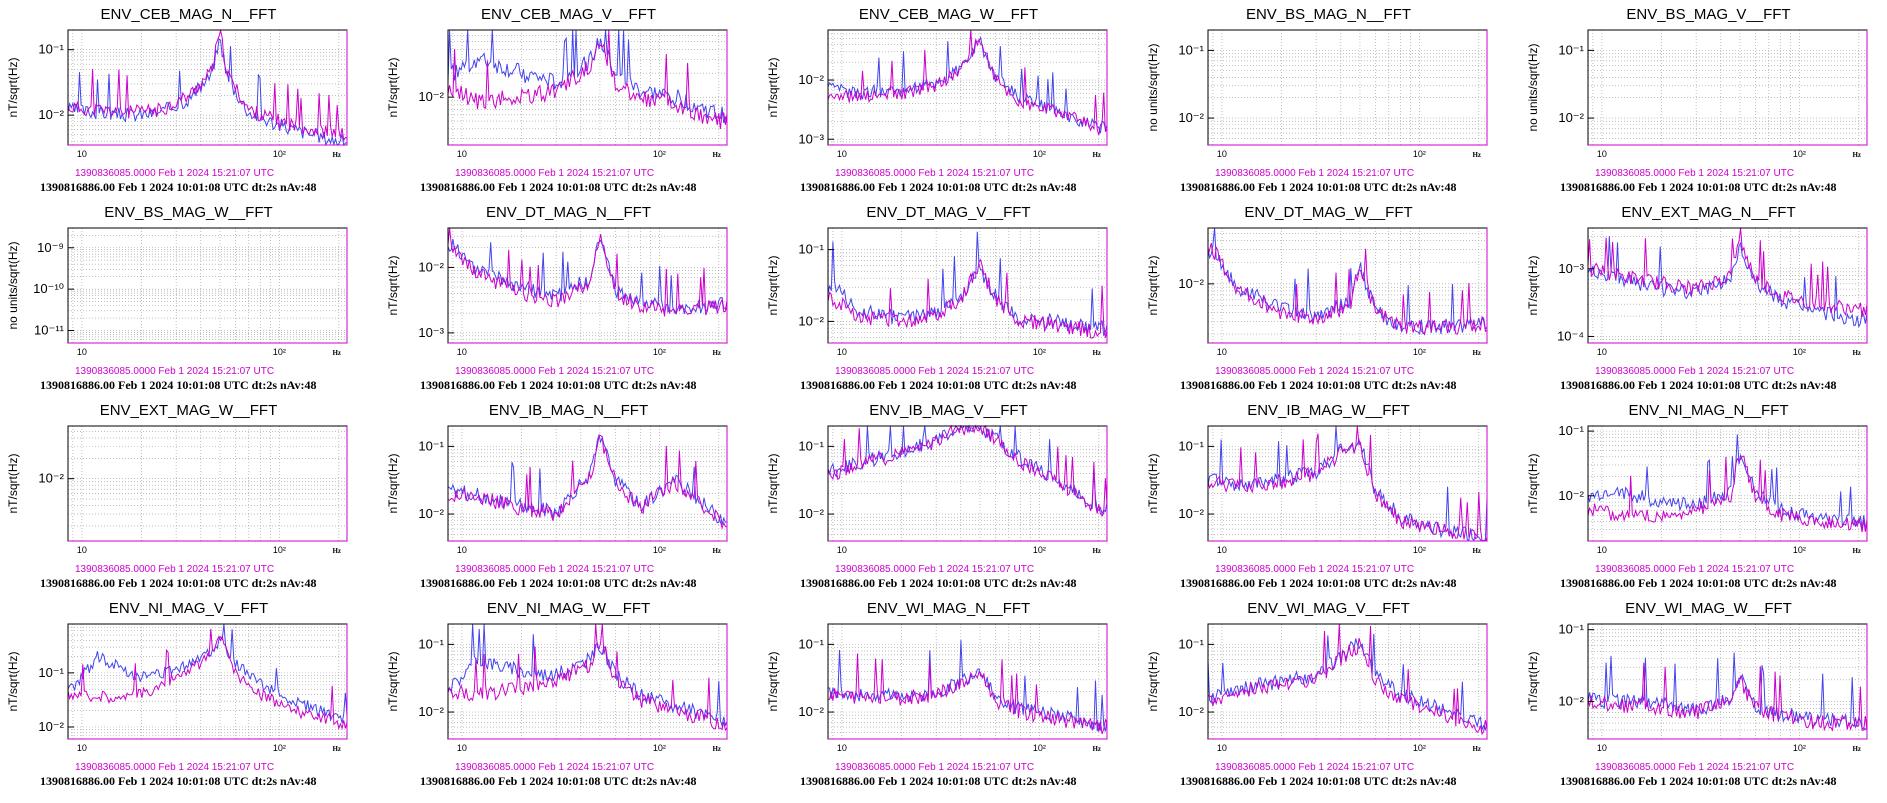 The image size is (1887, 803). Describe the element at coordinates (1328, 410) in the screenshot. I see `chart-title: ENV_IB_MAG_W__FFT` at that location.